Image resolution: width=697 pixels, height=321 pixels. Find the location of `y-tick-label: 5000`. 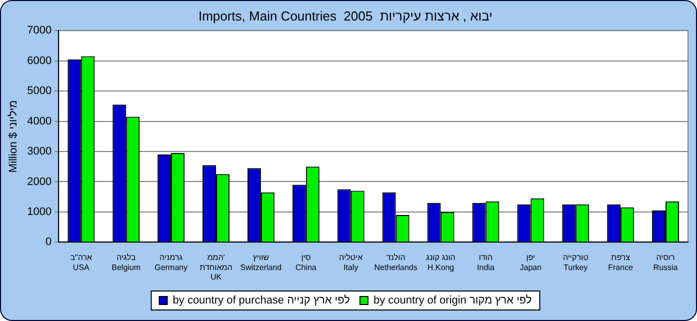

y-tick-label: 5000 is located at coordinates (39, 91).